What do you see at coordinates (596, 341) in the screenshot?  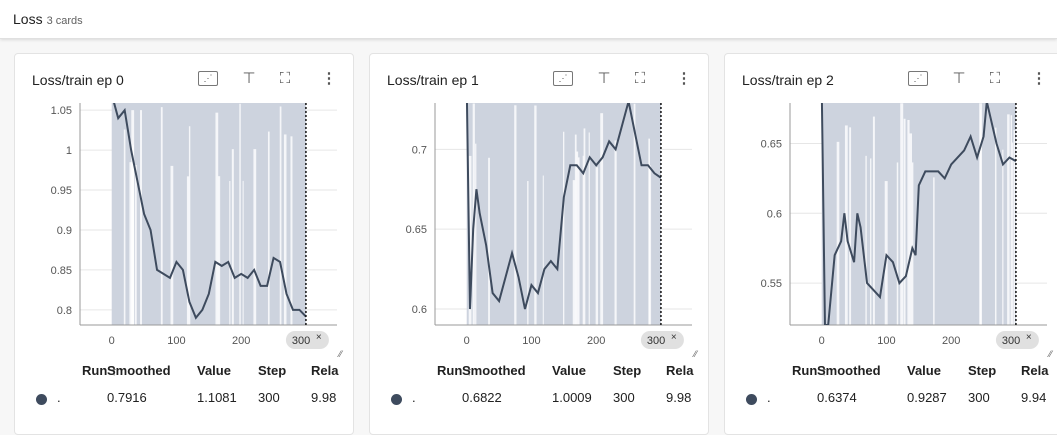 I see `x-tick-label: 200` at bounding box center [596, 341].